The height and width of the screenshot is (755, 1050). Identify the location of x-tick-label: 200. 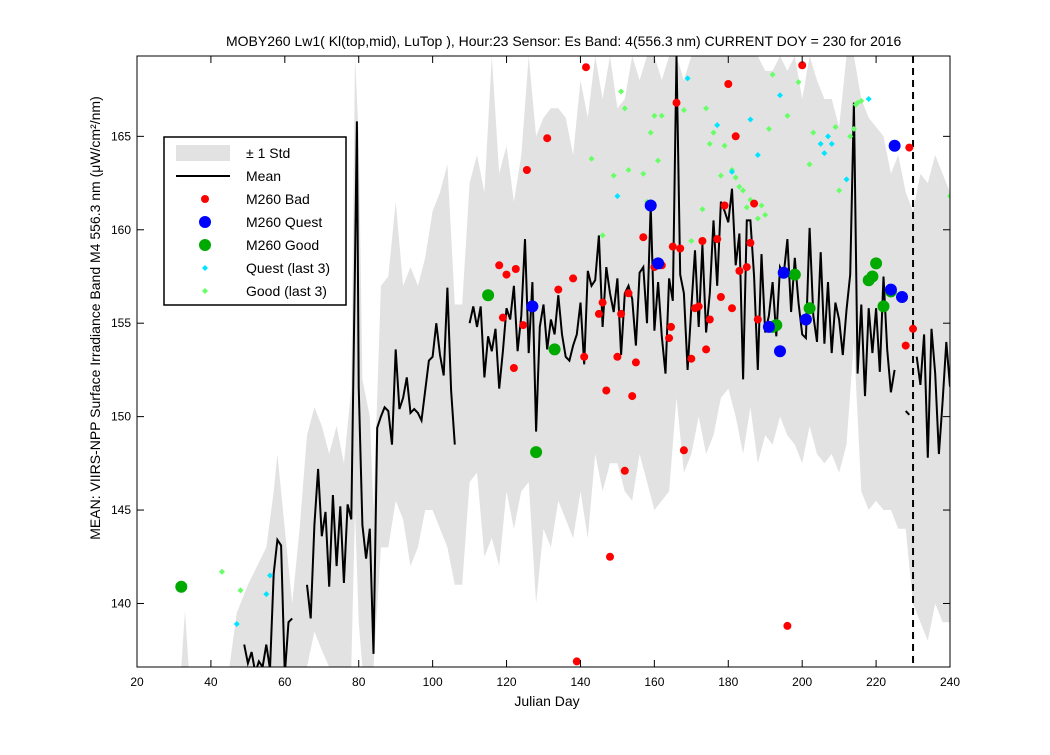
(802, 682).